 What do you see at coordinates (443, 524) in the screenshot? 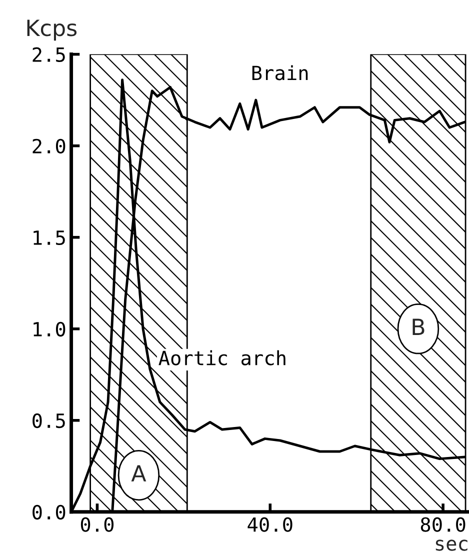
I see `x-tick-label: 80.0` at bounding box center [443, 524].